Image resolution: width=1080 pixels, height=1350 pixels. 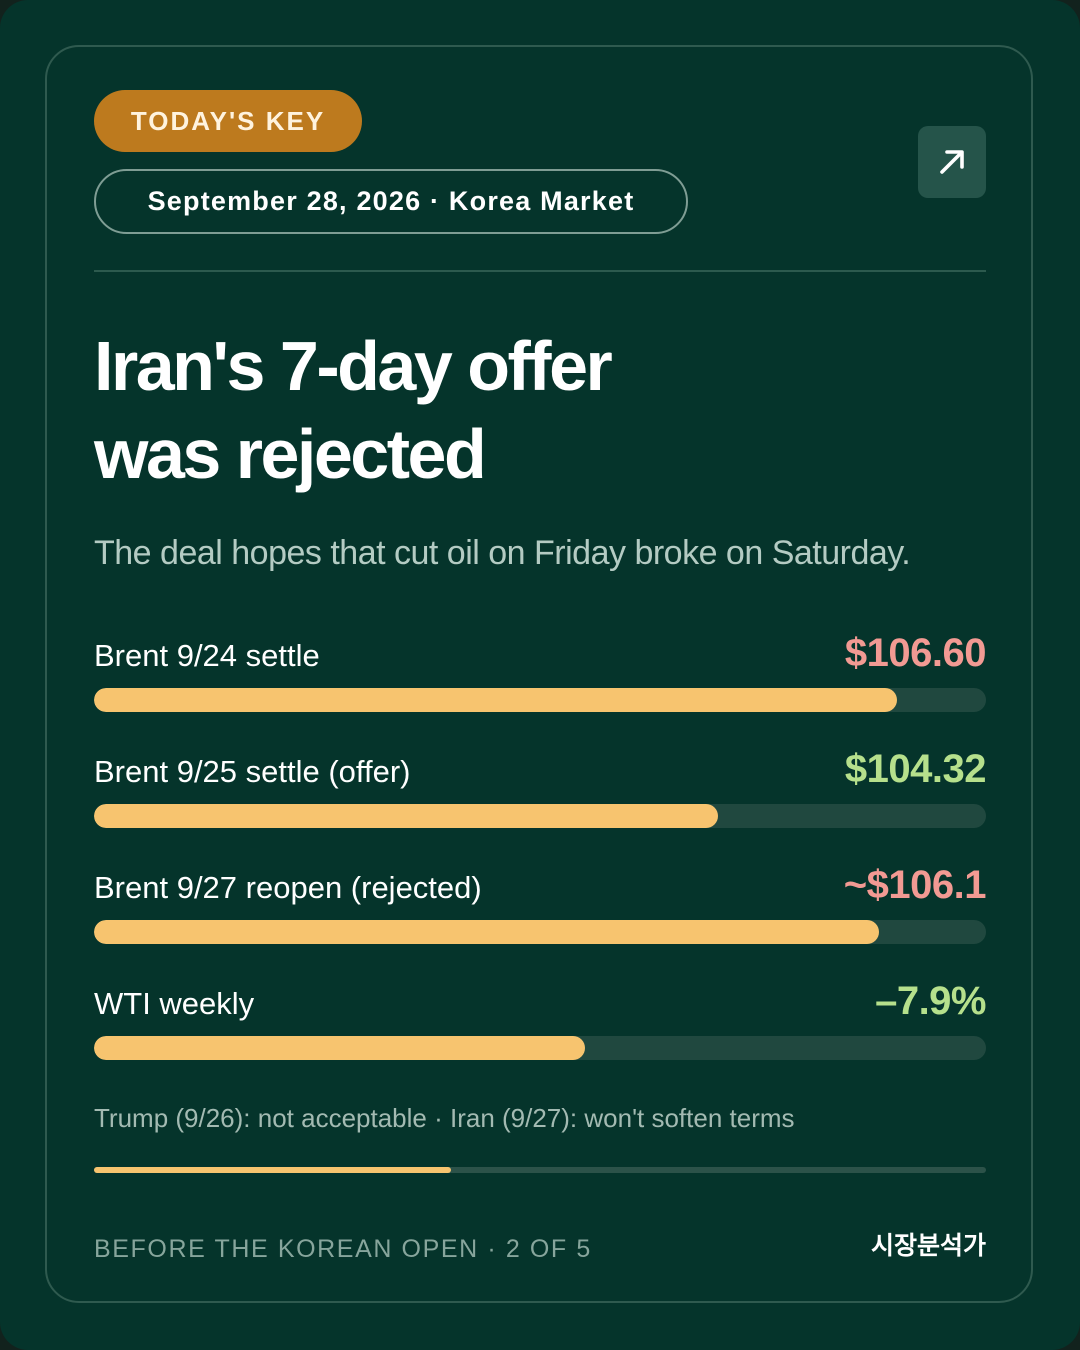 What do you see at coordinates (272, 1170) in the screenshot?
I see `pager-progress-fill` at bounding box center [272, 1170].